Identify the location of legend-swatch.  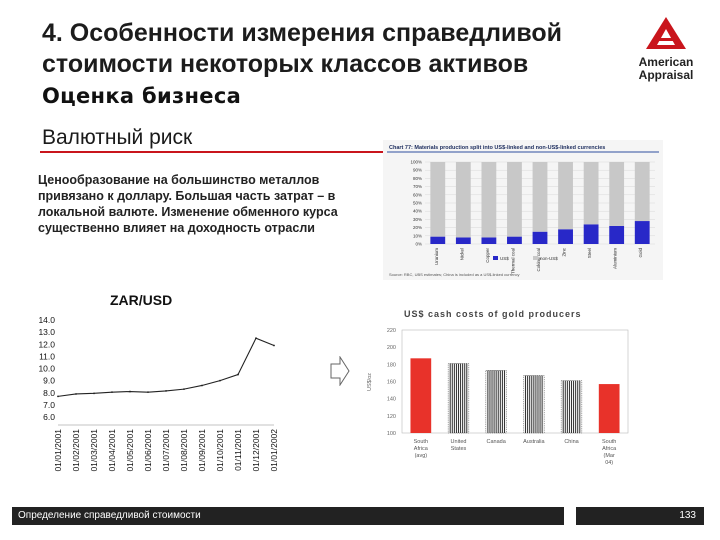
(495, 258).